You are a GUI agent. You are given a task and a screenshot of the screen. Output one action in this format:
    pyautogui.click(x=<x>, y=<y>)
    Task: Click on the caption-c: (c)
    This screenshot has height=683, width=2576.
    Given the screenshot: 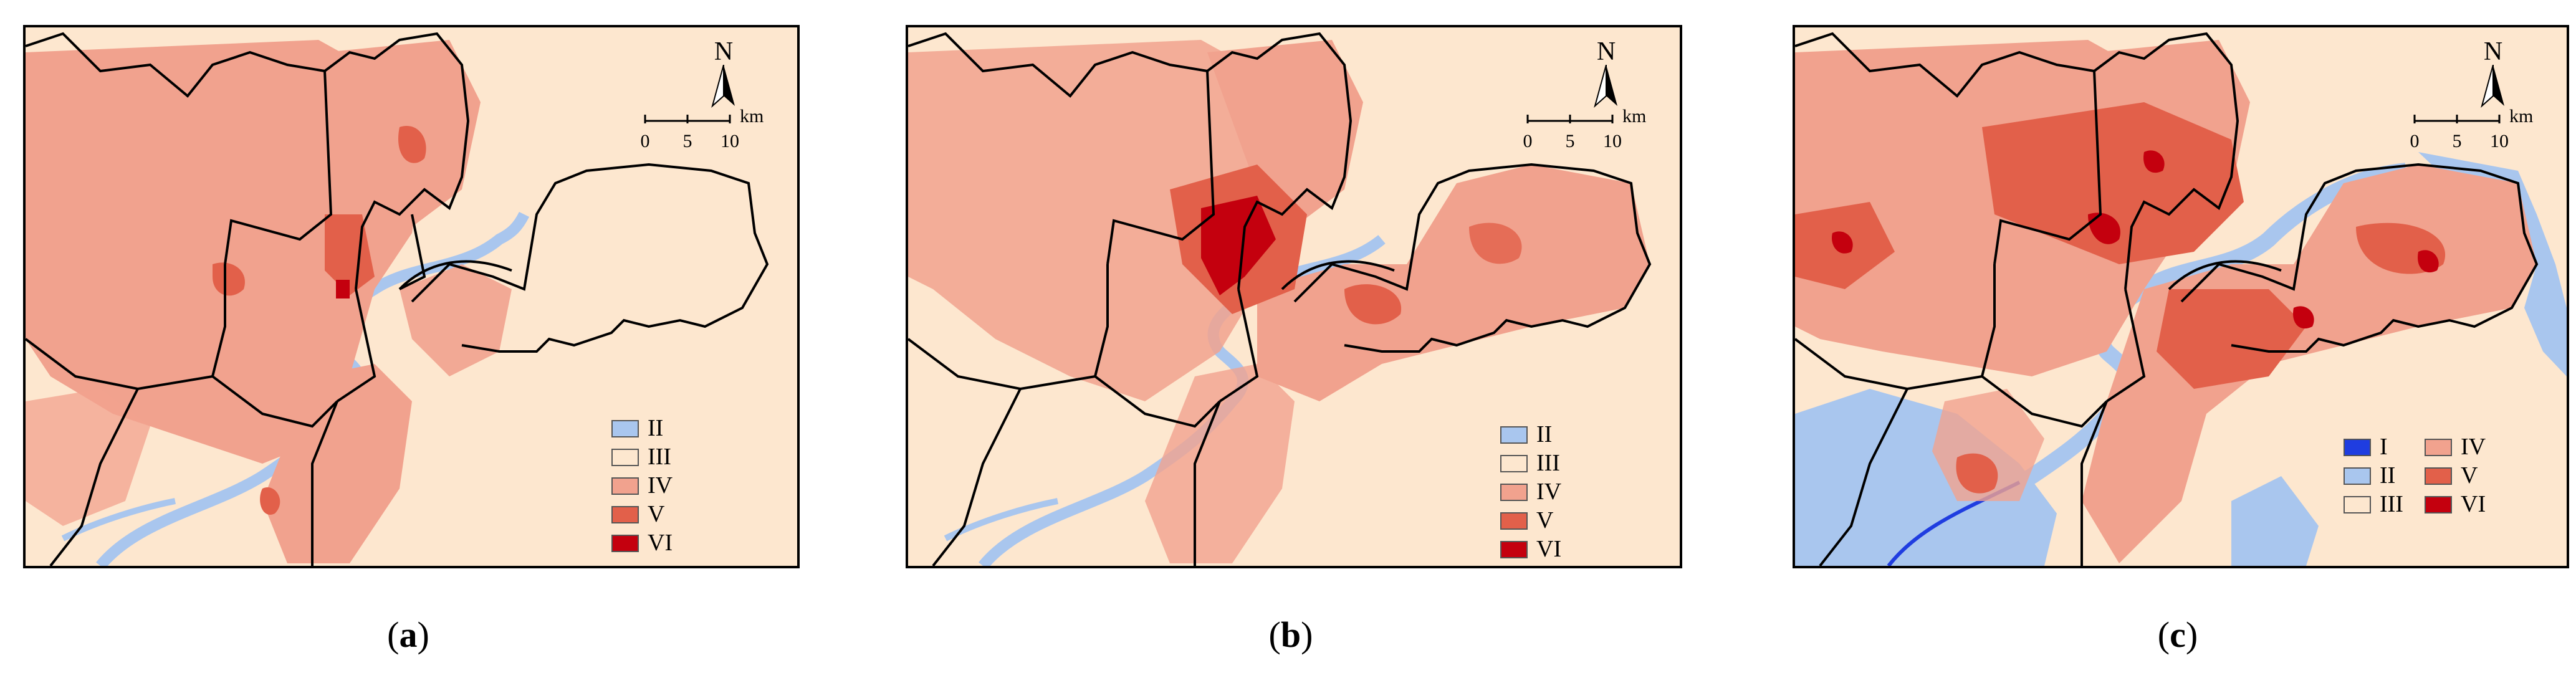 What is the action you would take?
    pyautogui.click(x=2177, y=634)
    